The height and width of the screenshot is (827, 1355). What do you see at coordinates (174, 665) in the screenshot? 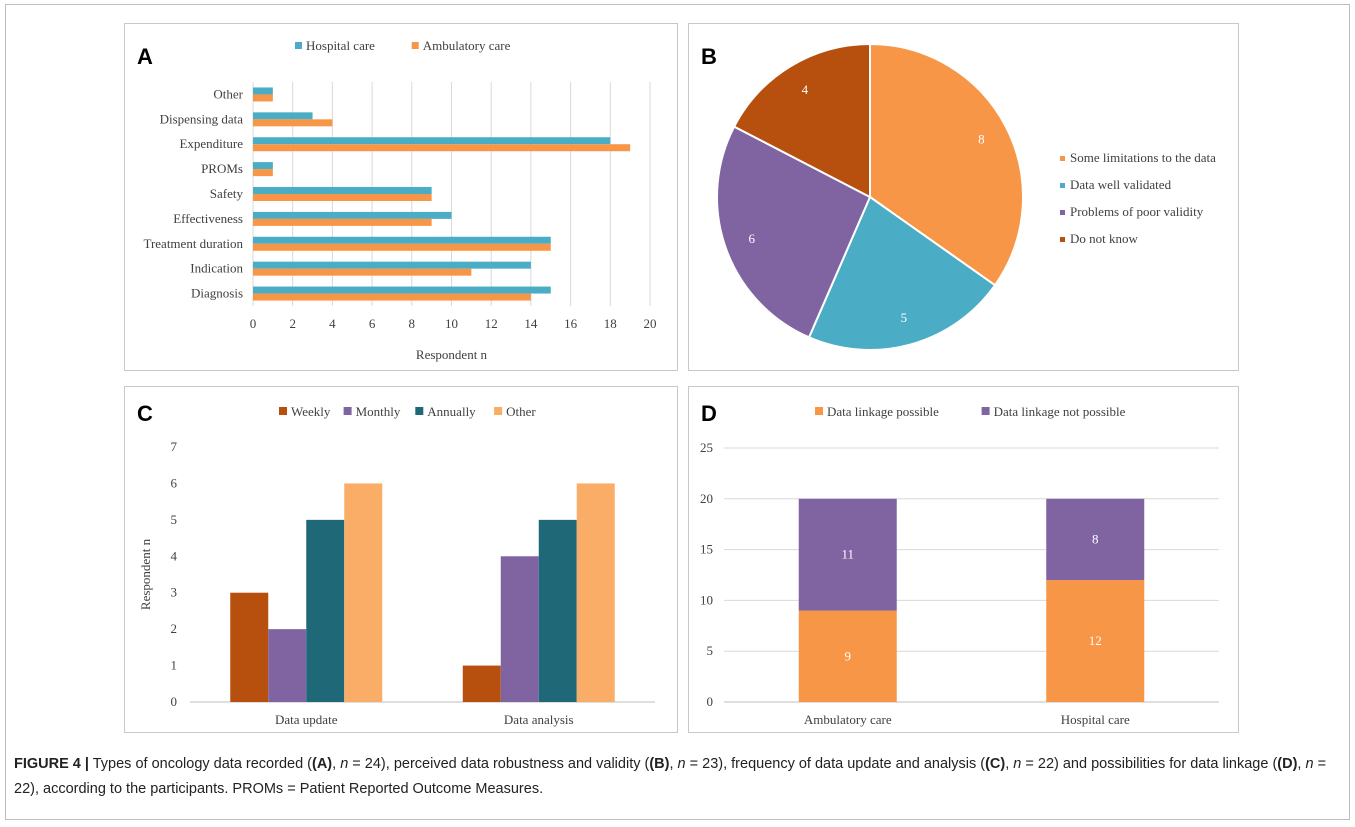
I see `y-tick-label: 1` at bounding box center [174, 665].